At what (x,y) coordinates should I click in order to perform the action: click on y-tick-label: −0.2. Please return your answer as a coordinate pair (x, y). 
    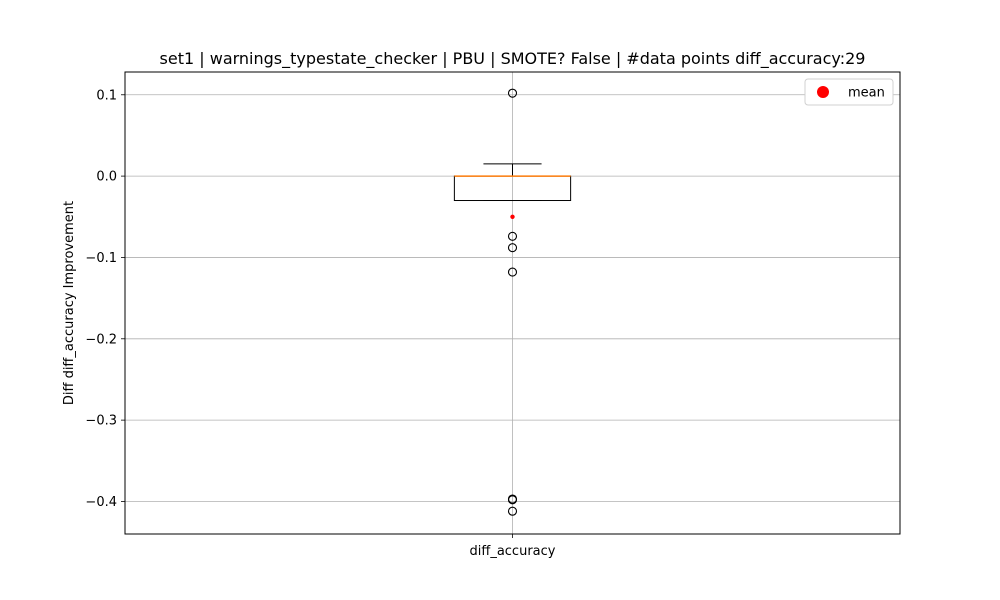
    Looking at the image, I should click on (101, 339).